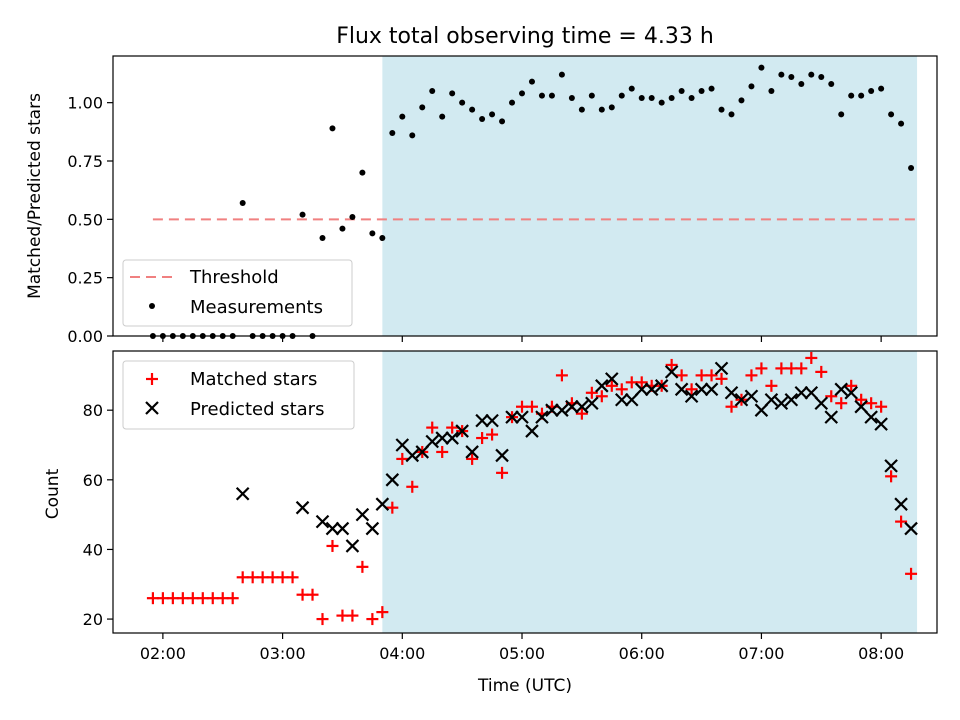  What do you see at coordinates (152, 379) in the screenshot?
I see `legend-matched-swatch` at bounding box center [152, 379].